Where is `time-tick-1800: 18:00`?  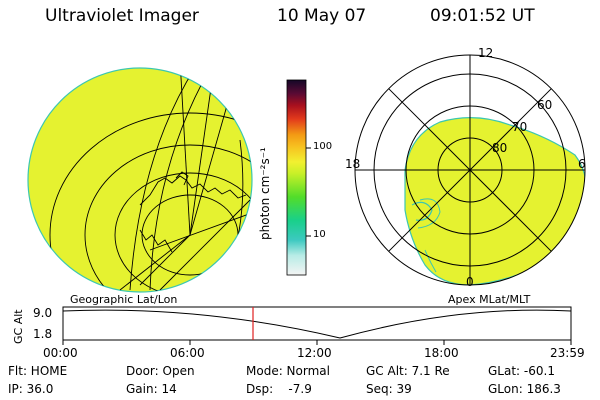 time-tick-1800: 18:00 is located at coordinates (441, 353).